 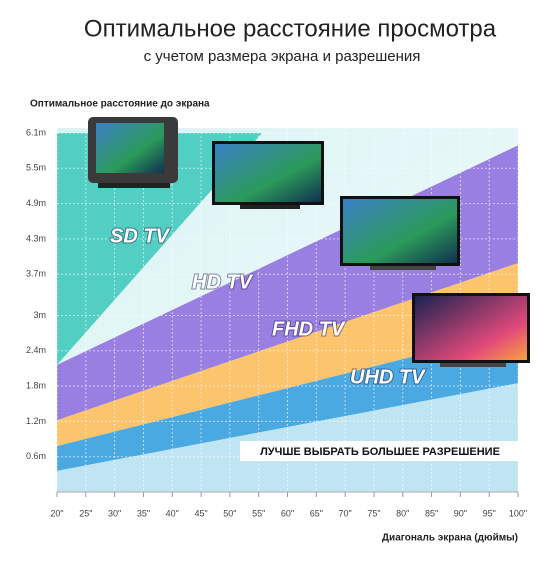 What do you see at coordinates (36, 350) in the screenshot?
I see `y-tick-label: 2.4m` at bounding box center [36, 350].